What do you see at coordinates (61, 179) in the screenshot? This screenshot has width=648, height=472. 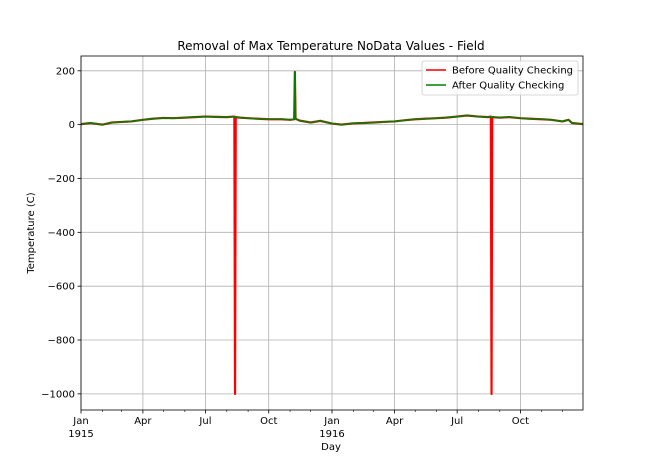 I see `y-tick-label: −200` at bounding box center [61, 179].